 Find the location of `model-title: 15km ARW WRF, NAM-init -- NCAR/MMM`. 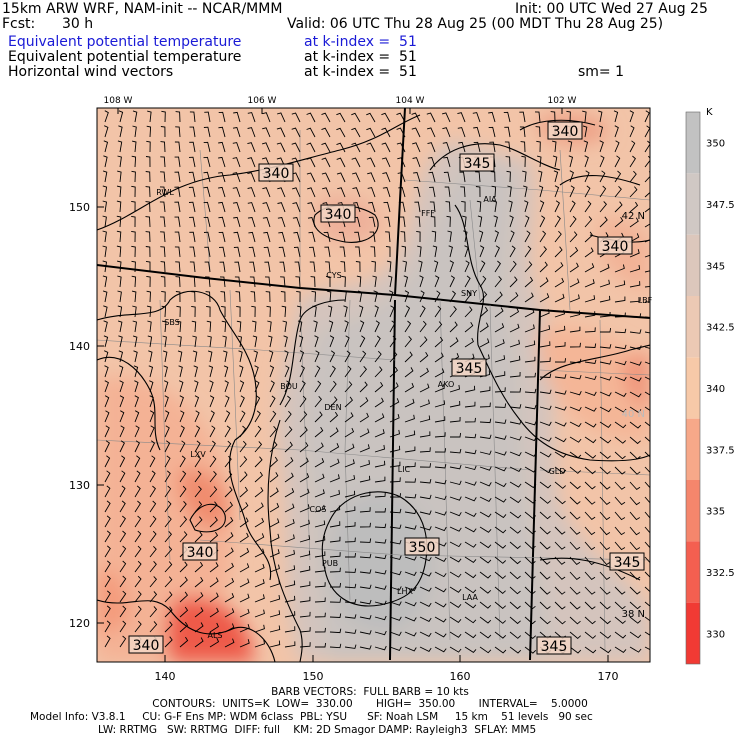

model-title: 15km ARW WRF, NAM-init -- NCAR/MMM is located at coordinates (142, 9).